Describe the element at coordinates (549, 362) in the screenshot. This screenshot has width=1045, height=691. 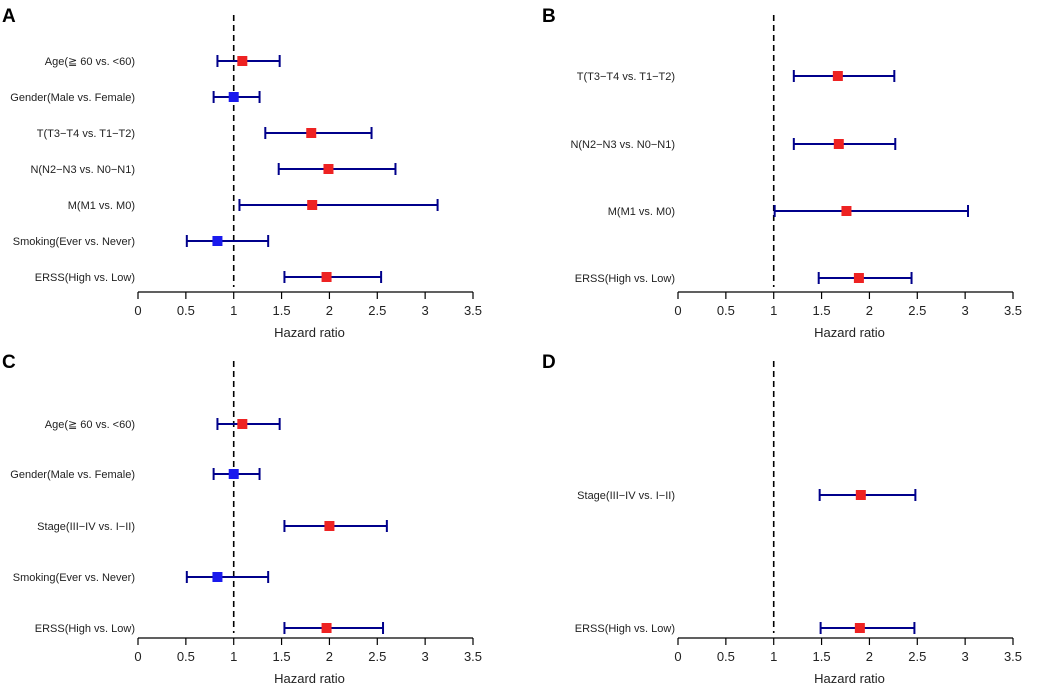
I see `panel-label: D` at that location.